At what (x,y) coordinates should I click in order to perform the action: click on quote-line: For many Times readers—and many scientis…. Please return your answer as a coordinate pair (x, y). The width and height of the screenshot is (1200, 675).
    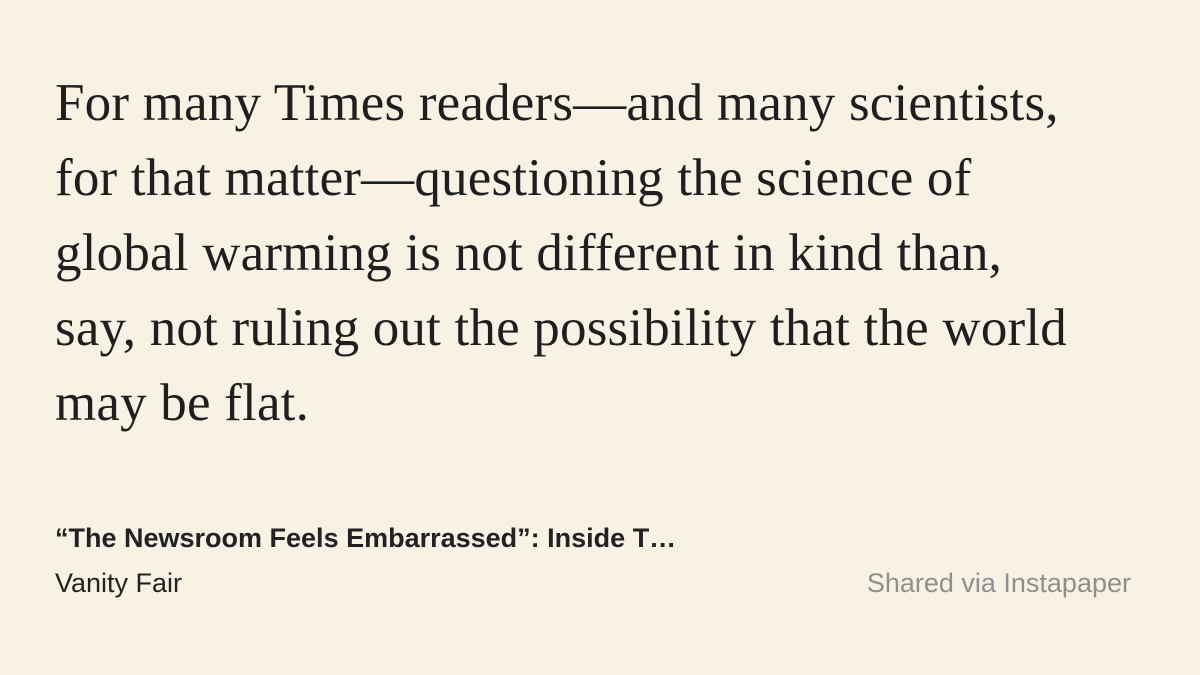
    Looking at the image, I should click on (557, 103).